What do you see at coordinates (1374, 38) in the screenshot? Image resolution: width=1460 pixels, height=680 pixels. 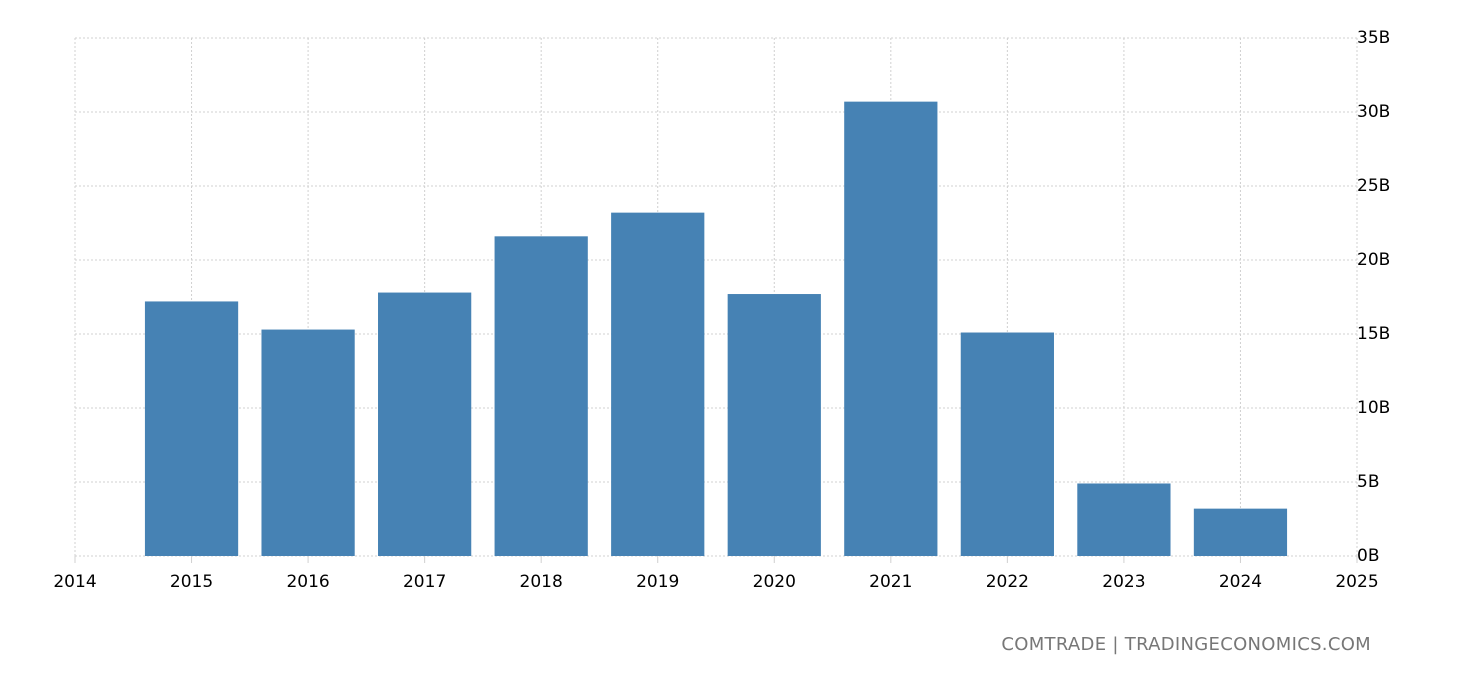 I see `y-tick-label: 35B` at bounding box center [1374, 38].